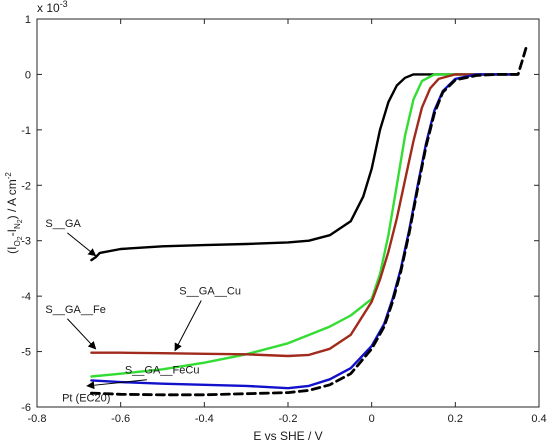 The width and height of the screenshot is (550, 447). What do you see at coordinates (64, 4) in the screenshot?
I see `y-exponent-power: -3` at bounding box center [64, 4].